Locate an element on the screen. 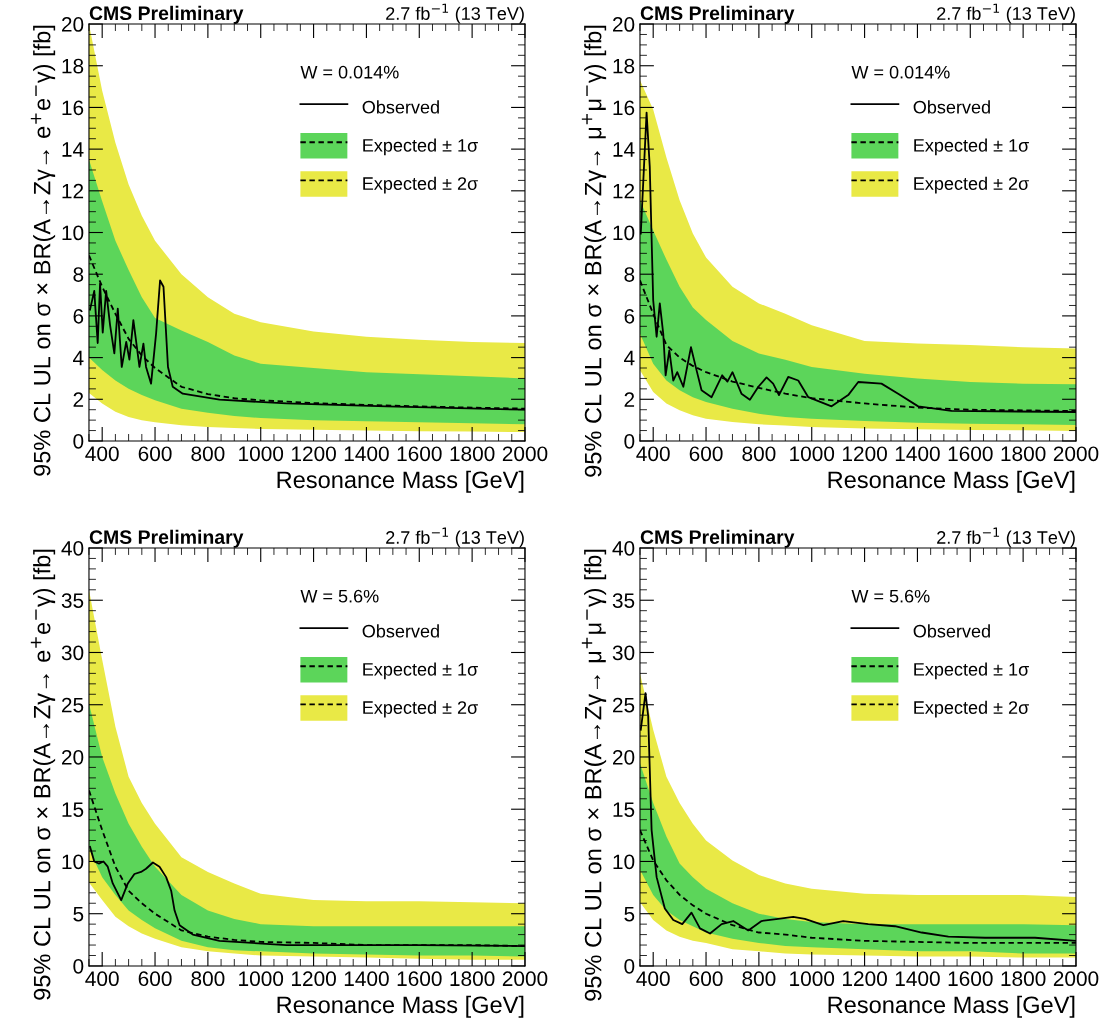 Image resolution: width=1108 pixels, height=1032 pixels. y-tick-label: 25 is located at coordinates (72, 705).